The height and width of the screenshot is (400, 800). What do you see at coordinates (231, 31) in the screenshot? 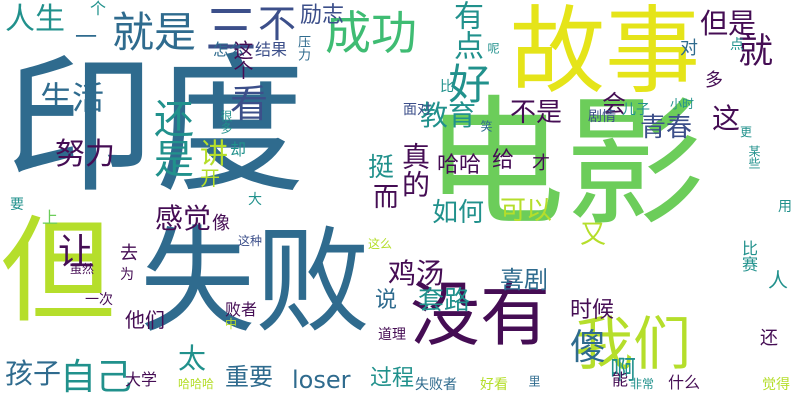
I see `word: 三` at bounding box center [231, 31].